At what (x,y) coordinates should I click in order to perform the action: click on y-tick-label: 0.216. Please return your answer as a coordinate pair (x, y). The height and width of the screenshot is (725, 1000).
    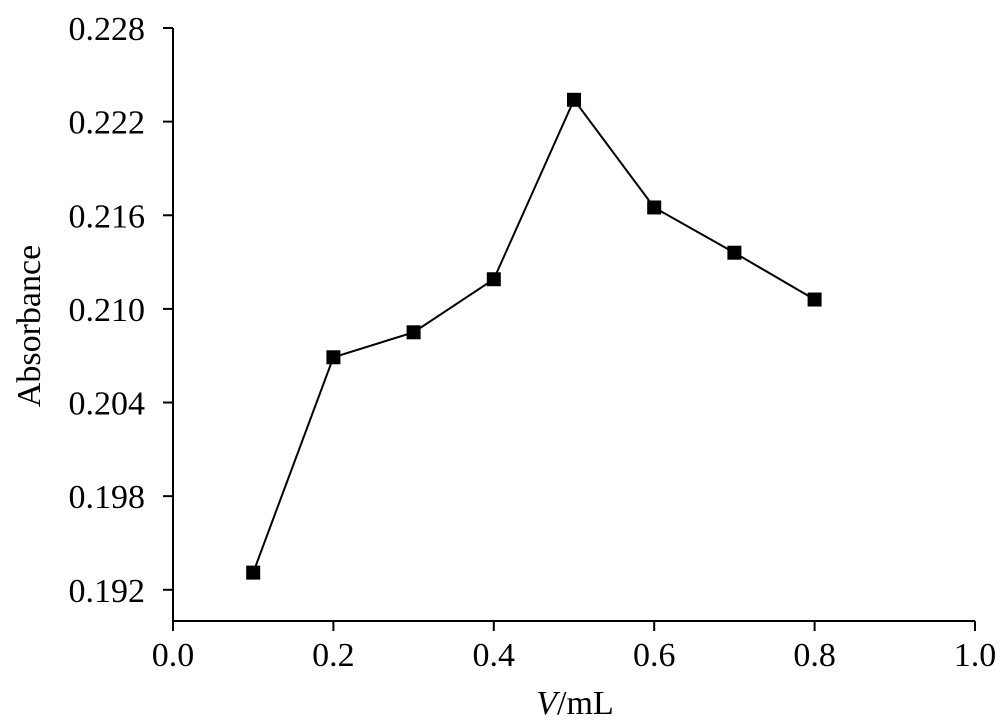
    Looking at the image, I should click on (107, 216).